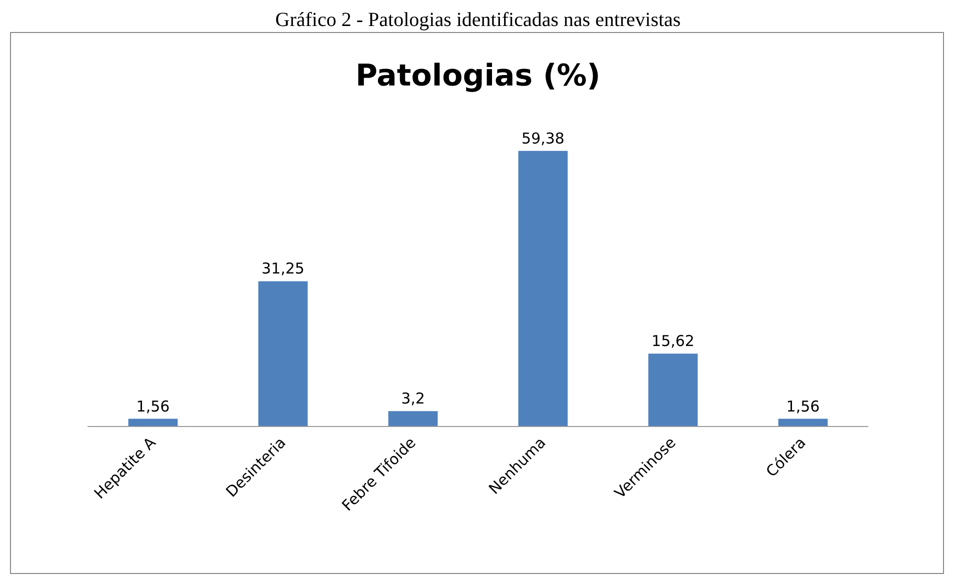 The image size is (956, 584). Describe the element at coordinates (478, 20) in the screenshot. I see `text: Gráfico 2 - Patologias identificadas nas entrevistas` at that location.